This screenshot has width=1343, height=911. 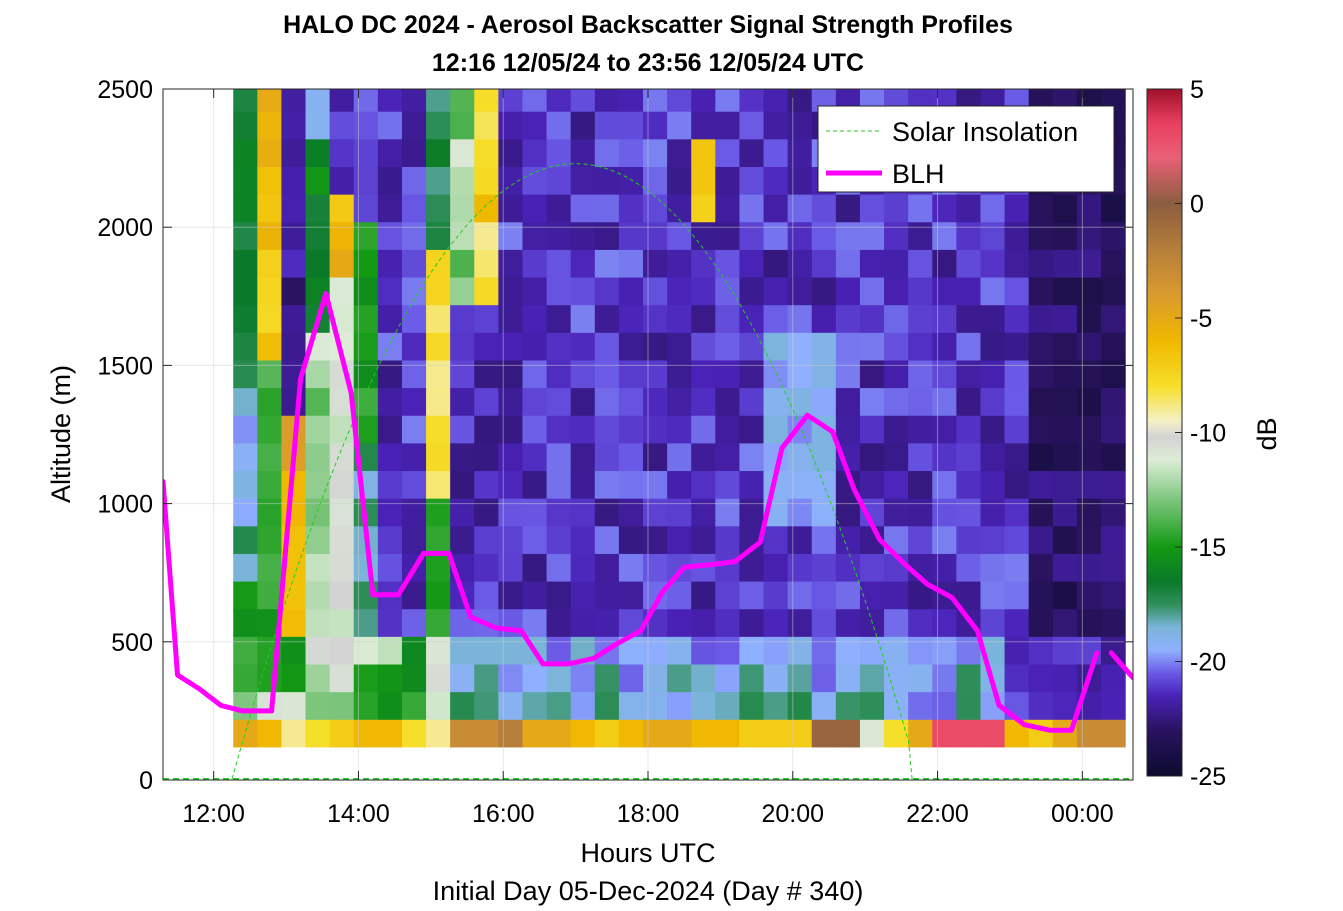 I want to click on x-tick-label: 14:00, so click(x=358, y=814).